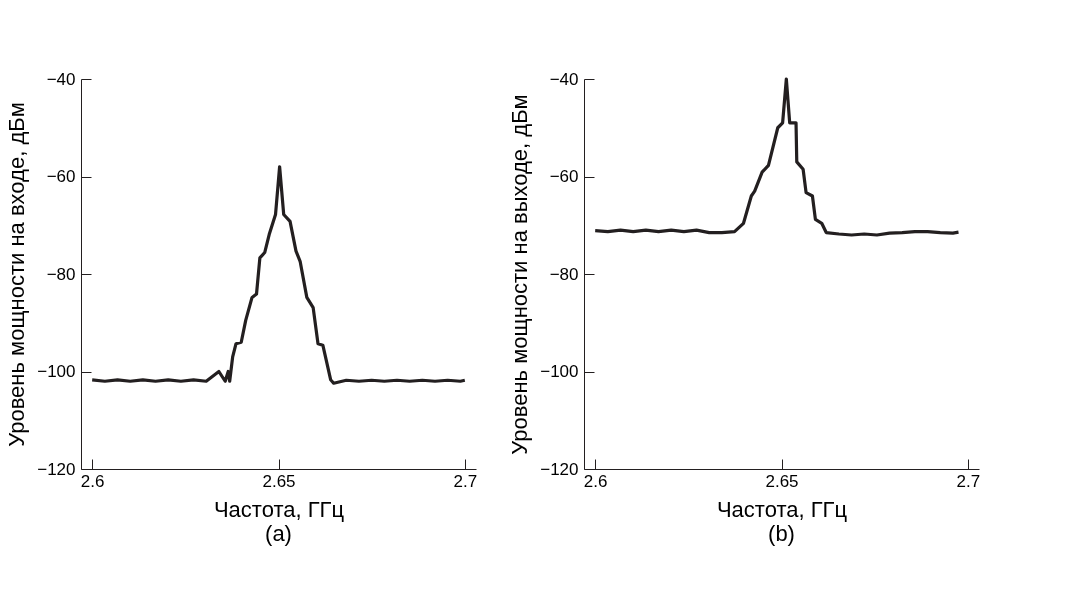  Describe the element at coordinates (520, 274) in the screenshot. I see `y-axis-title: Уровень мощности на выходе, дБм` at that location.